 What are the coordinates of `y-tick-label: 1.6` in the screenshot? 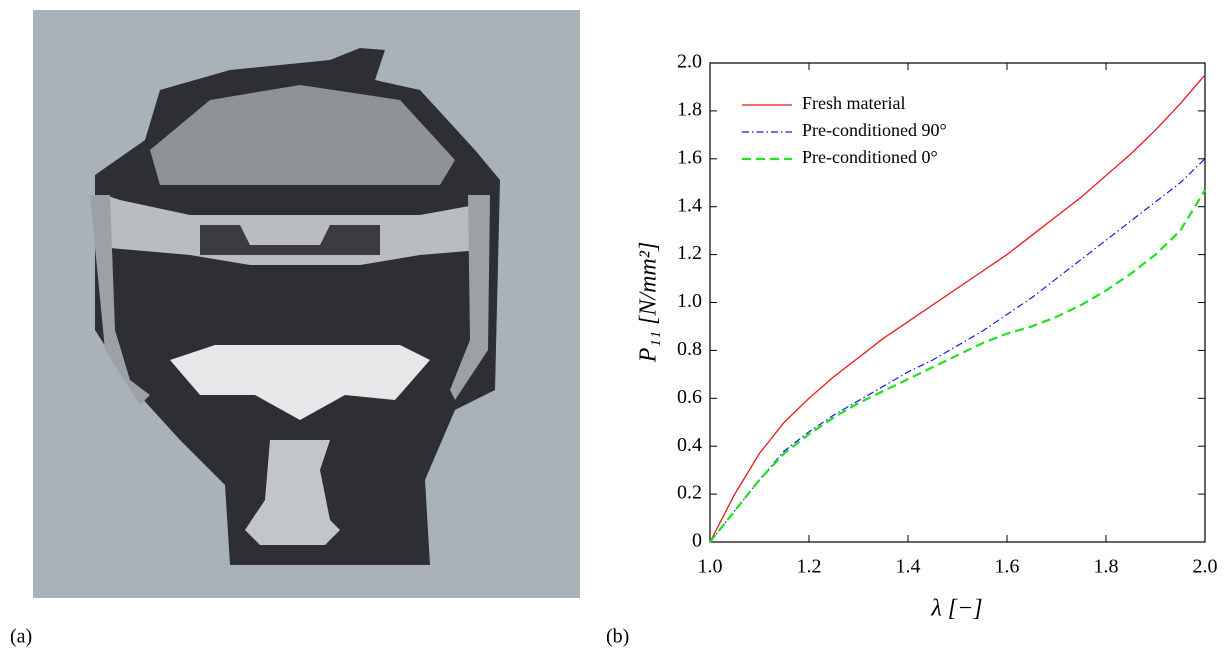 It's located at (689, 157).